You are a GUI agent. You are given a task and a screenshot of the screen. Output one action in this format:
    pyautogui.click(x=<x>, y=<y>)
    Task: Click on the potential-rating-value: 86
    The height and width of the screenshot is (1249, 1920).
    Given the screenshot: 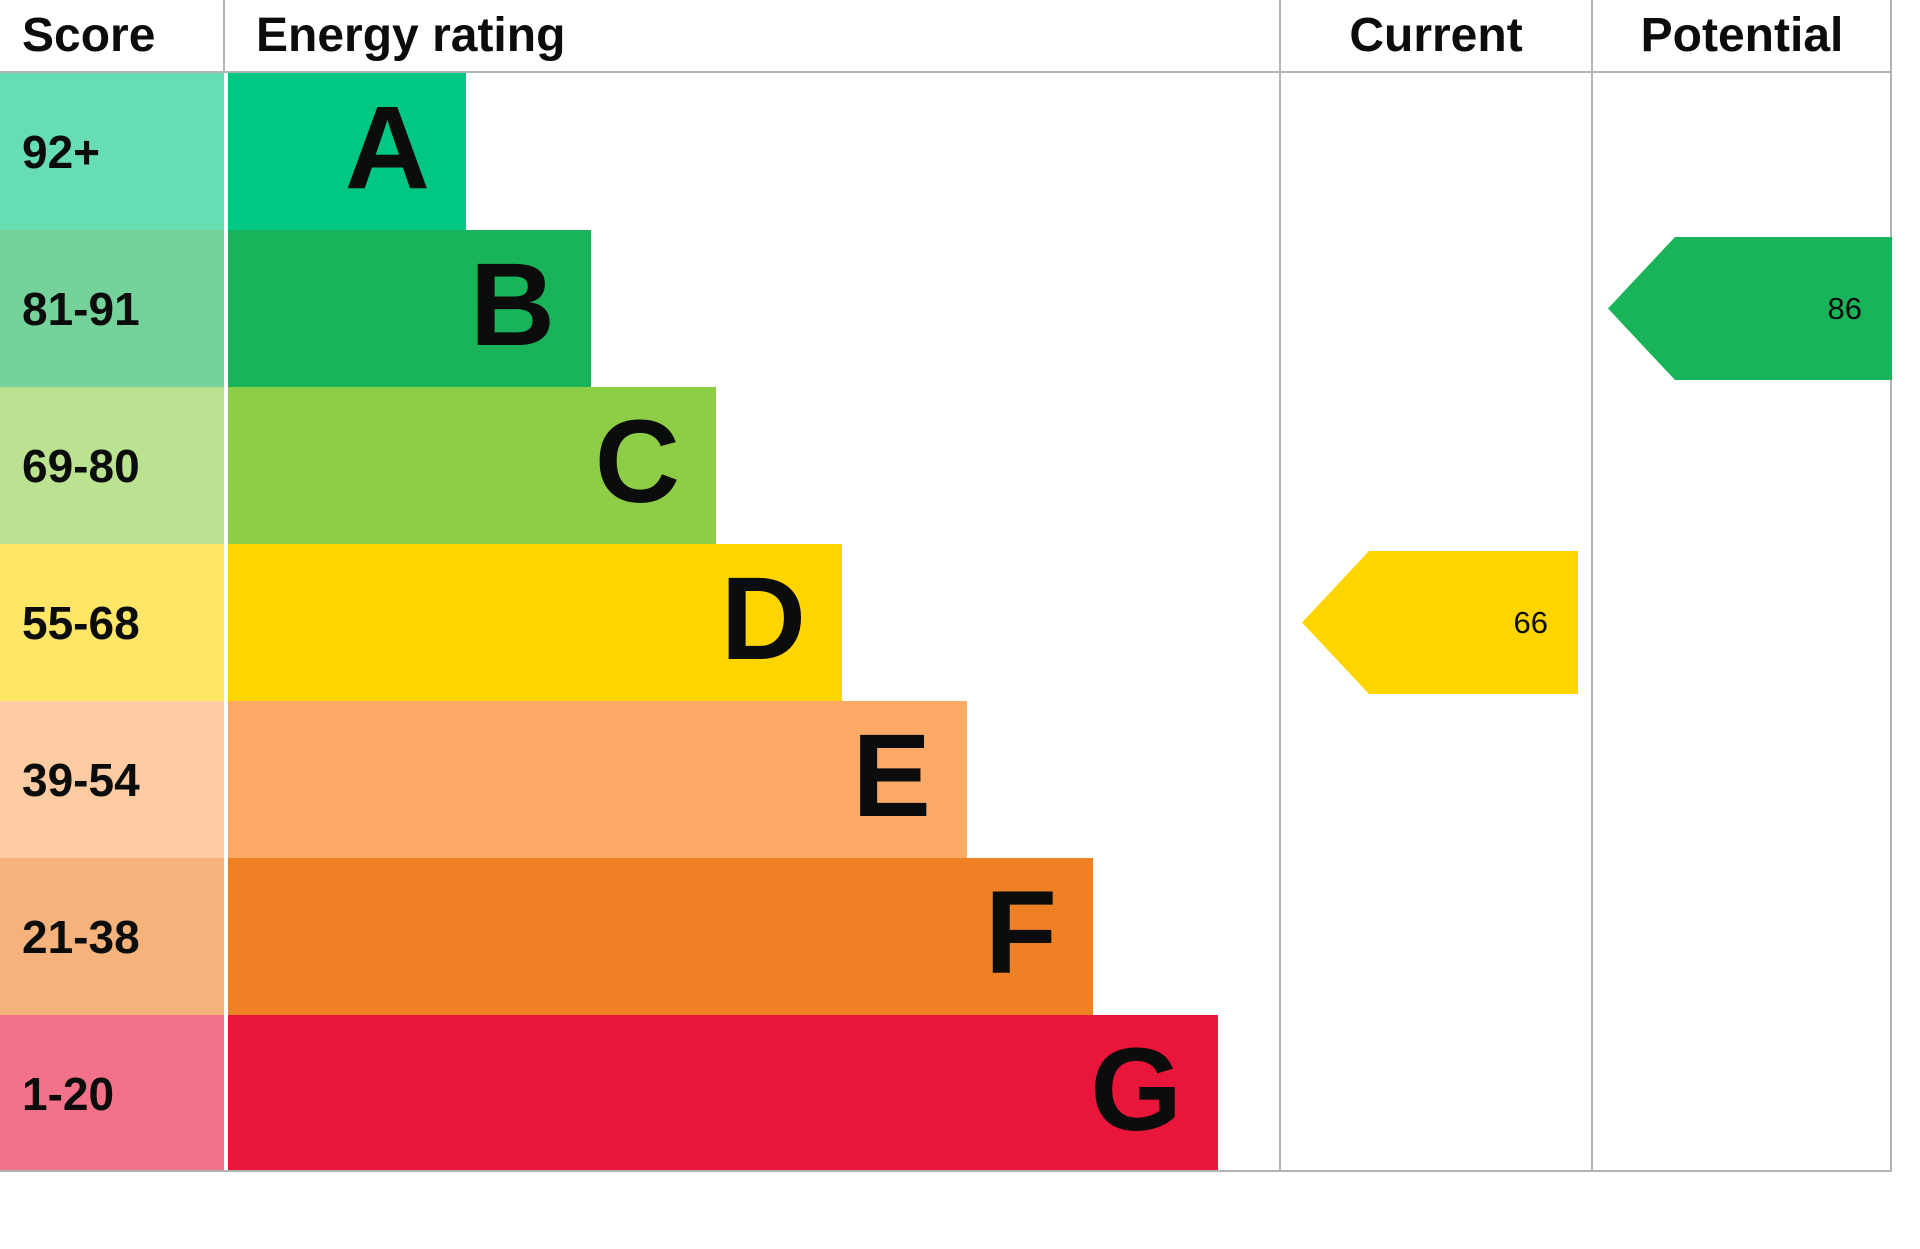 What is the action you would take?
    pyautogui.click(x=1844, y=308)
    